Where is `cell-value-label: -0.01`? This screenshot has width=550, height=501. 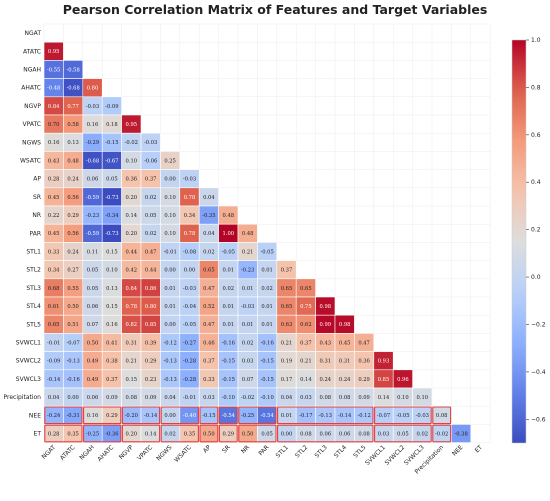
cell-value-label: -0.01 is located at coordinates (53, 343).